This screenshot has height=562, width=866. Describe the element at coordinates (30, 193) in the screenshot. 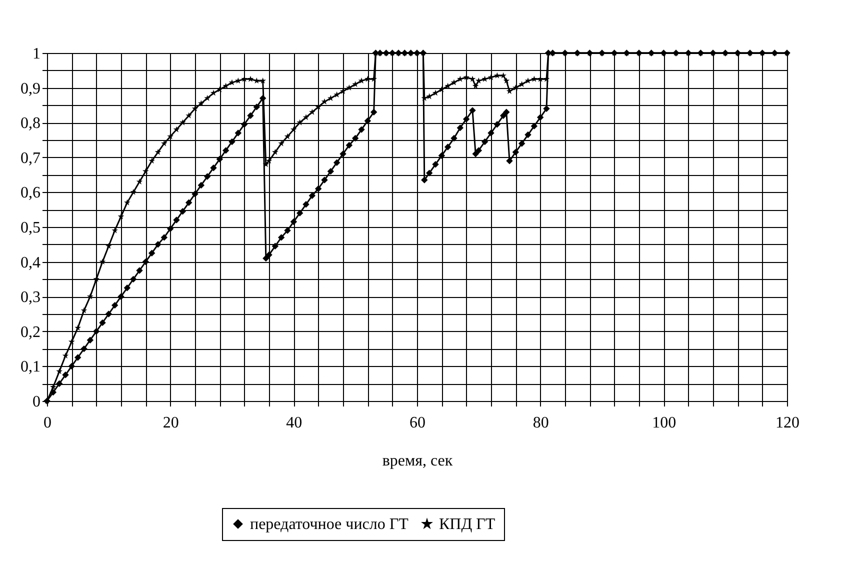

I see `y-tick-label: 0,6` at that location.